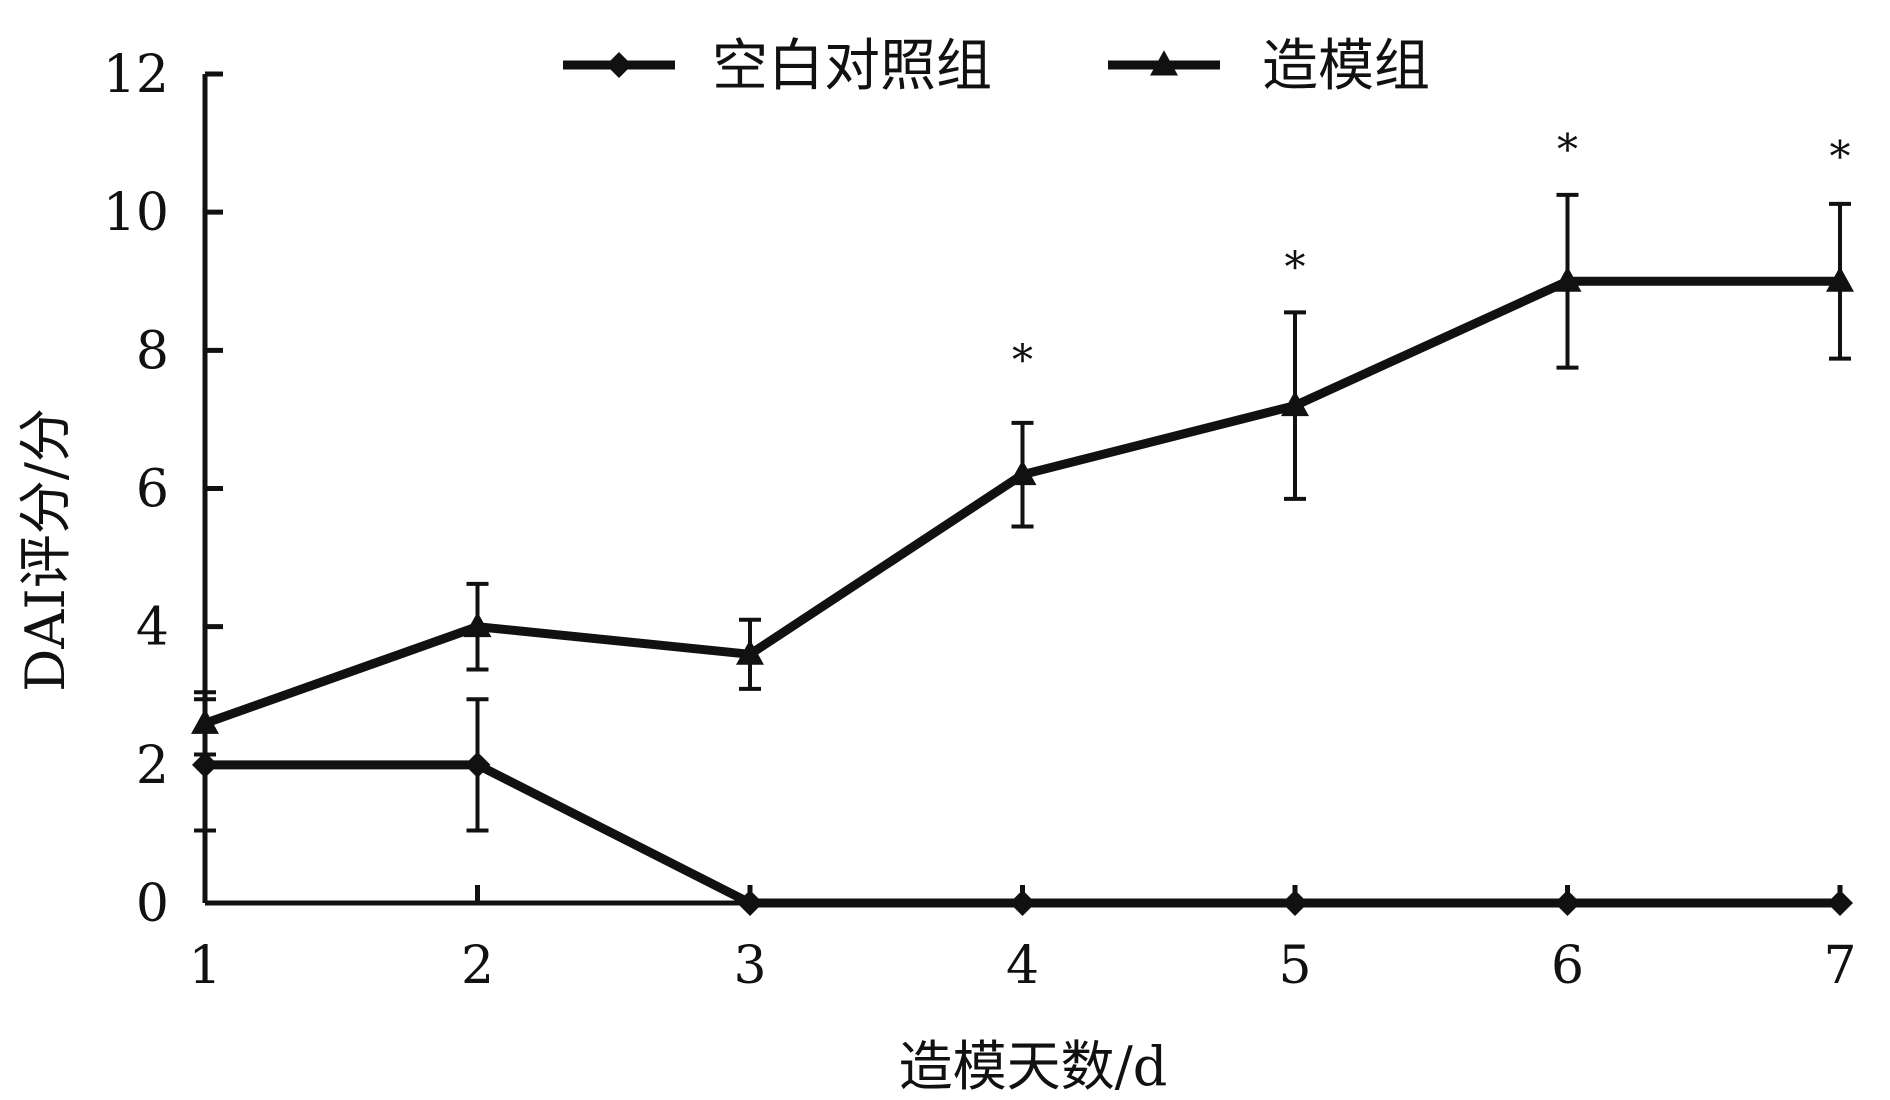  Describe the element at coordinates (152, 628) in the screenshot. I see `y-tick-label: 4` at that location.